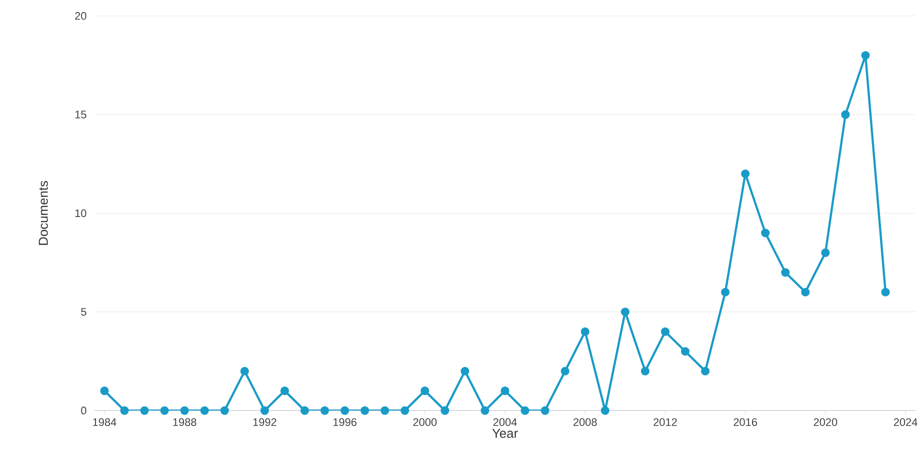 The width and height of the screenshot is (921, 466). Describe the element at coordinates (83, 312) in the screenshot. I see `y-tick-label: 5` at that location.